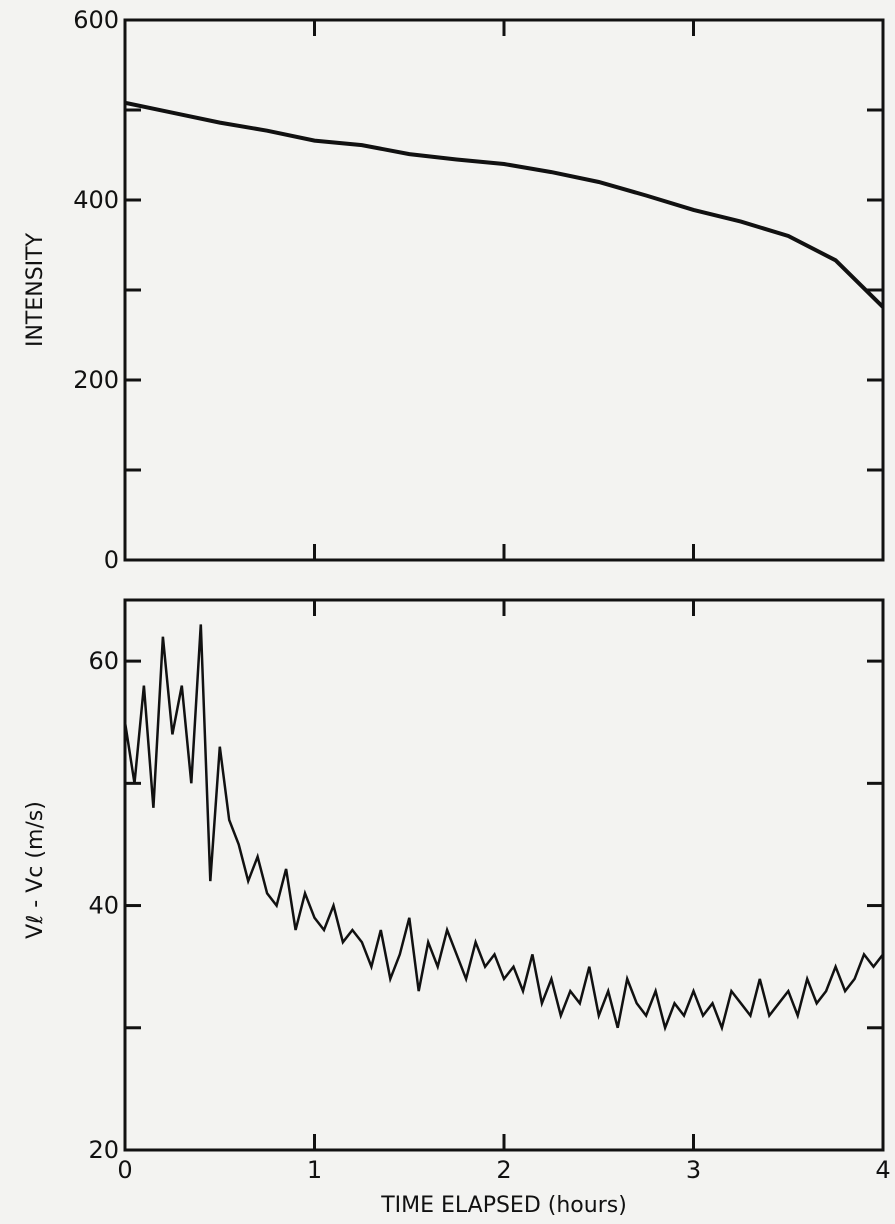 The height and width of the screenshot is (1224, 895). I want to click on x-tick-label: 1, so click(314, 1170).